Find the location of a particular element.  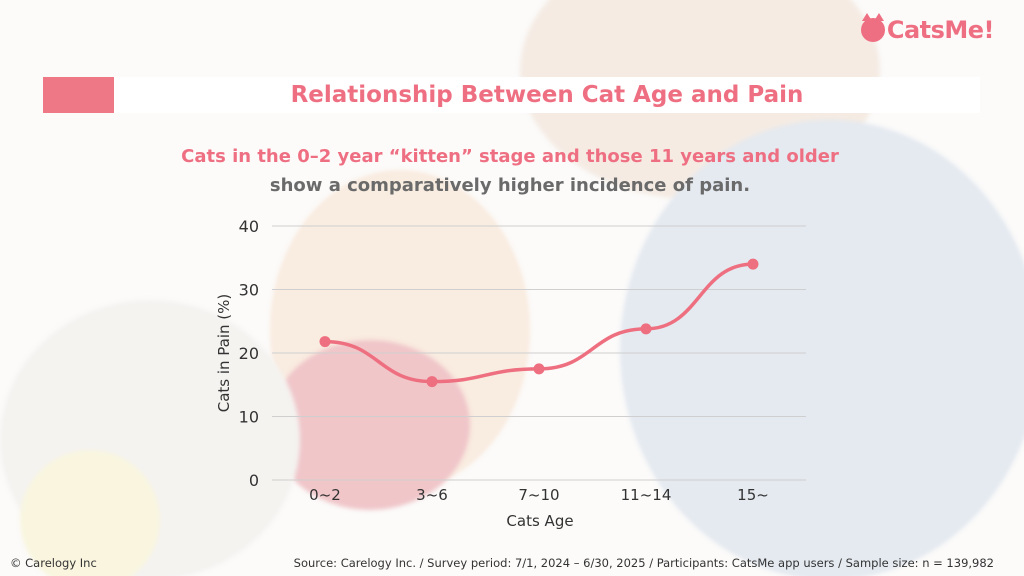

catsme-logo: CatsMe! is located at coordinates (927, 28).